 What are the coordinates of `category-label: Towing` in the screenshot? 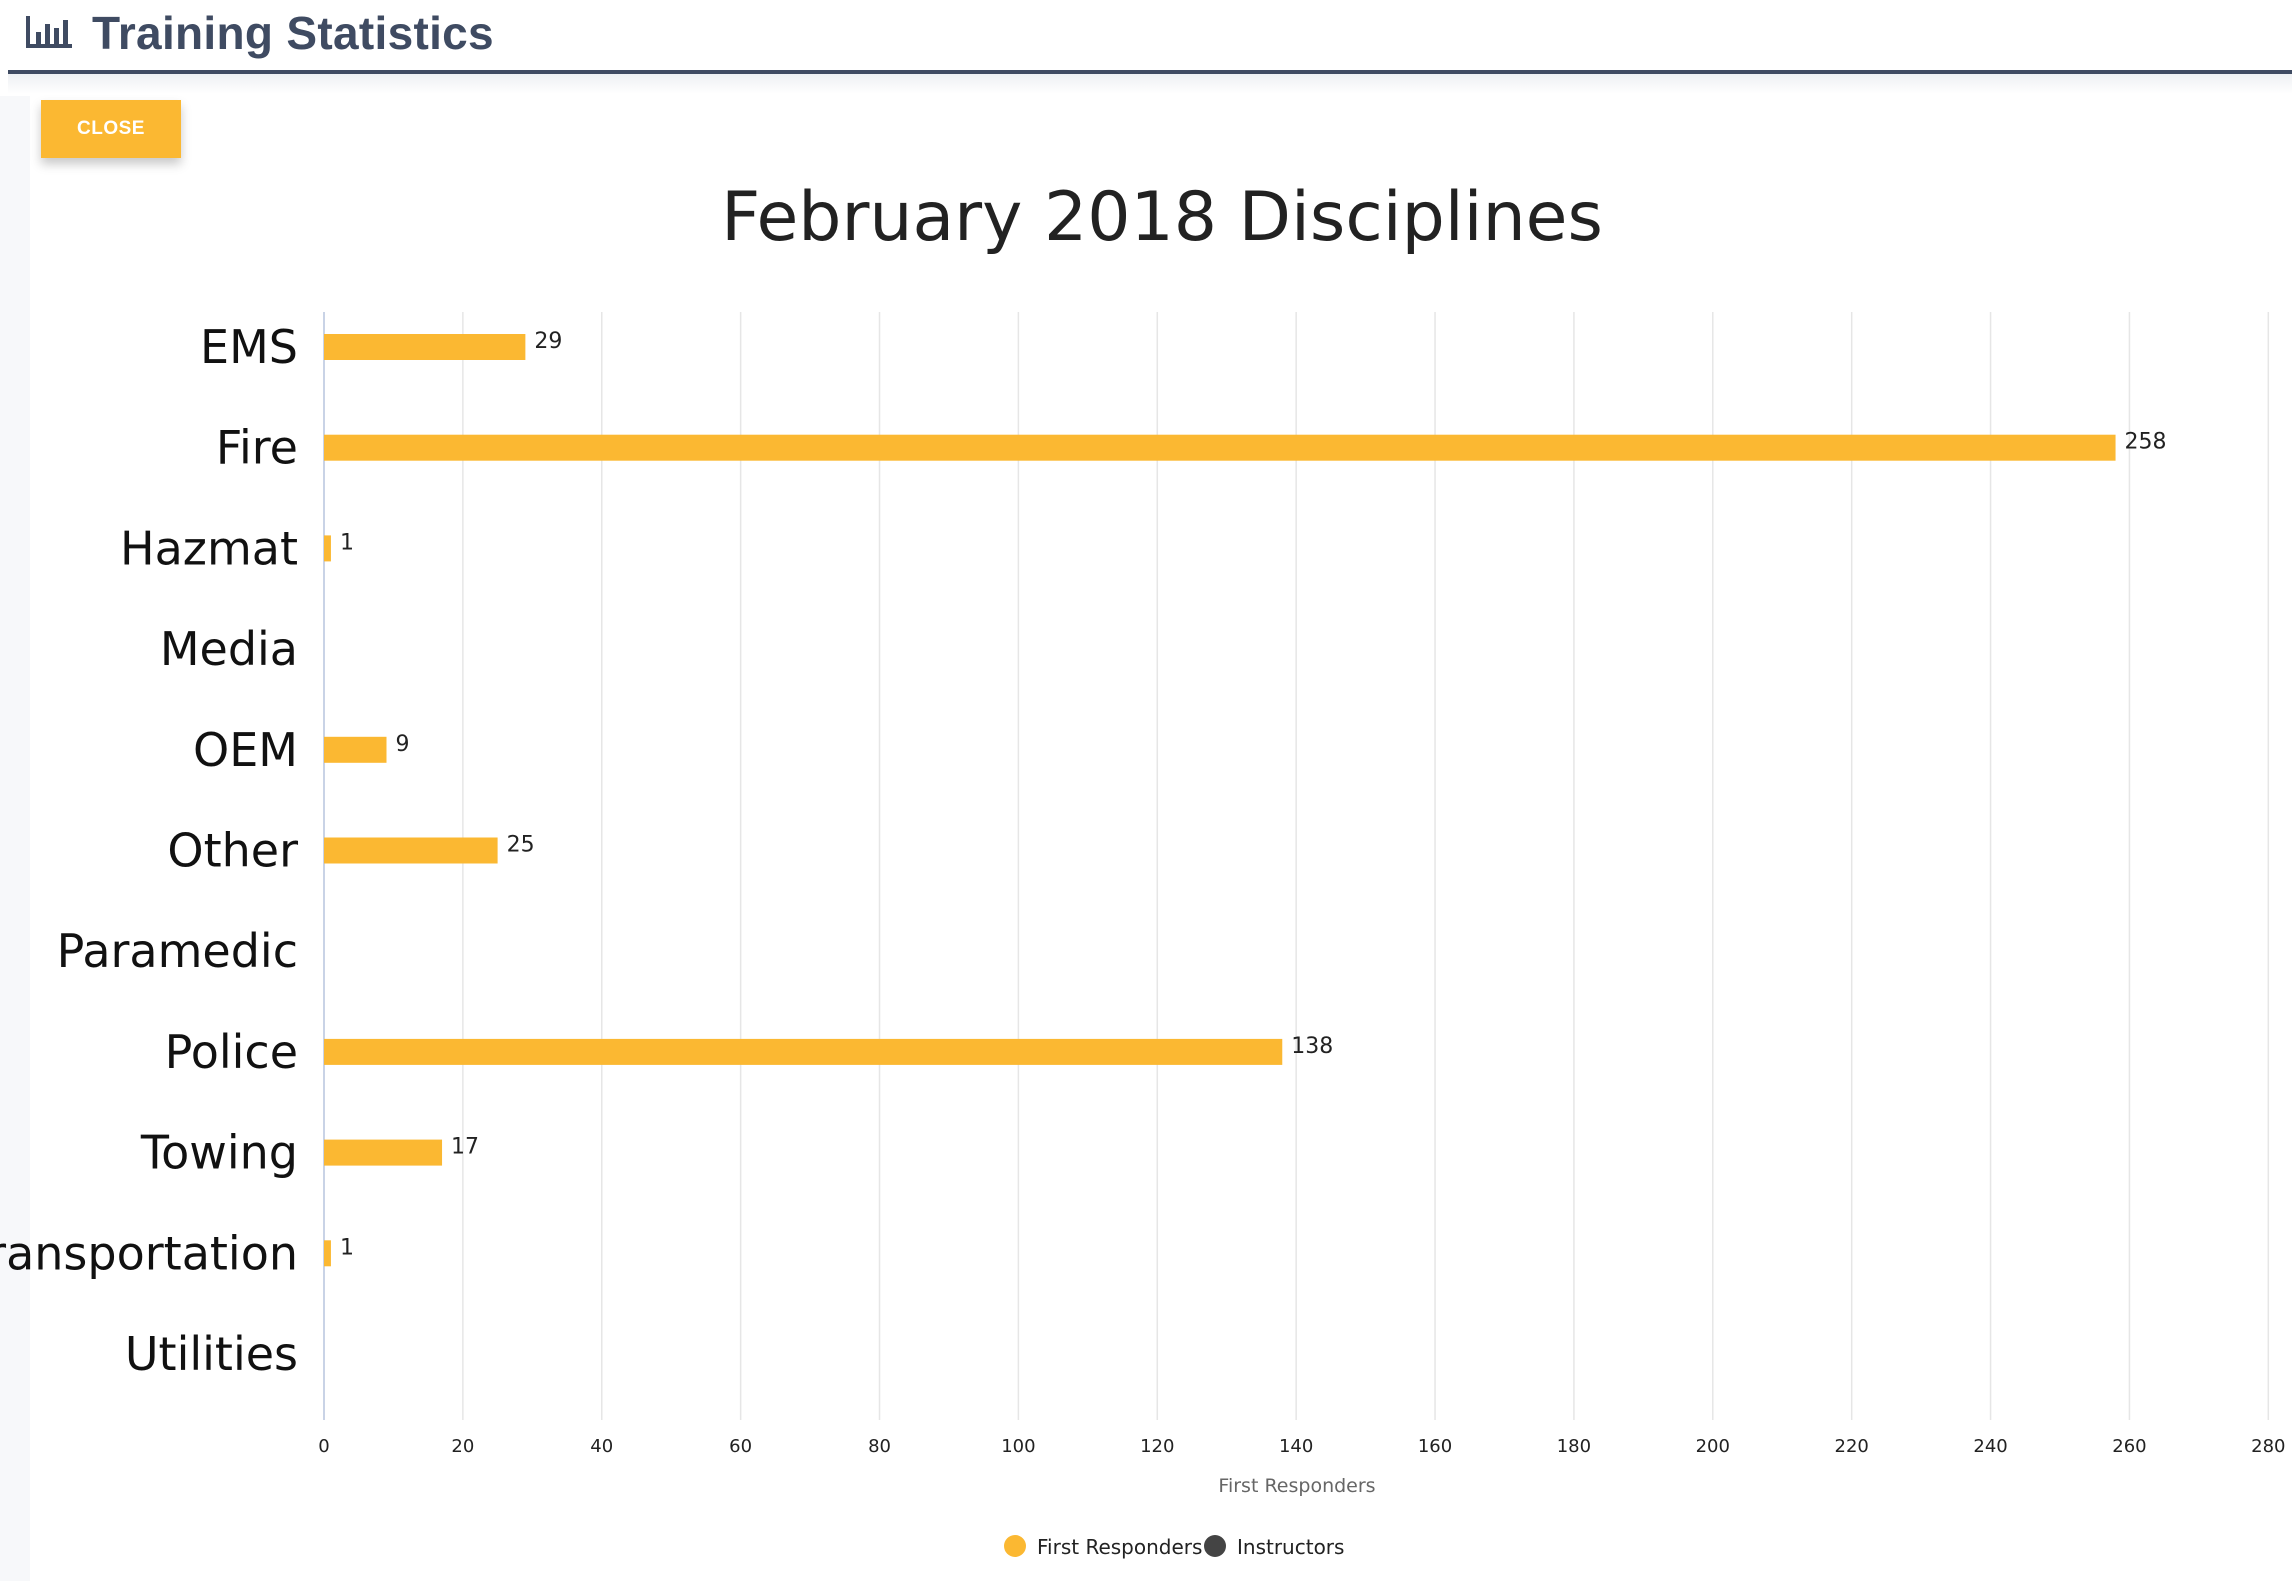 It's located at (219, 1153).